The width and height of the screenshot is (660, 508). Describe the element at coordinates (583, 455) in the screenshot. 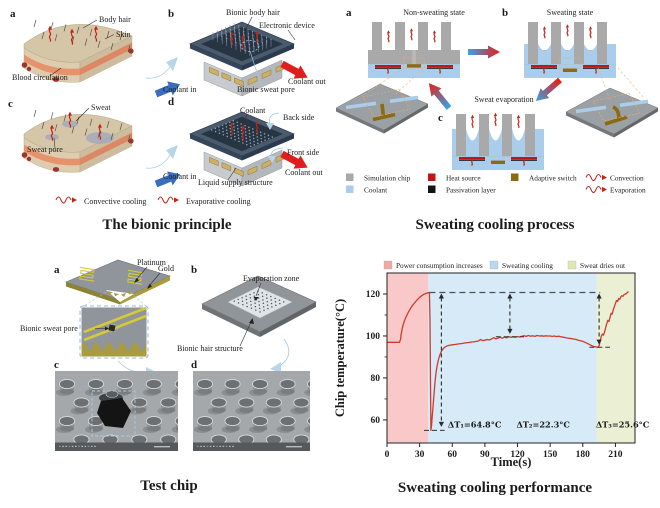

I see `svg-text: 180` at that location.